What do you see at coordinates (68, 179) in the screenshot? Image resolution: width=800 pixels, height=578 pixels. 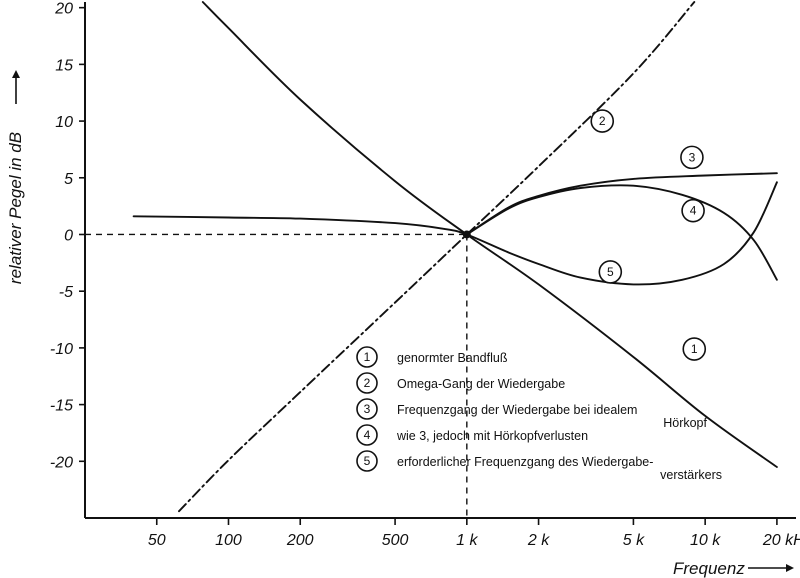 I see `y-tick-label: 5` at bounding box center [68, 179].